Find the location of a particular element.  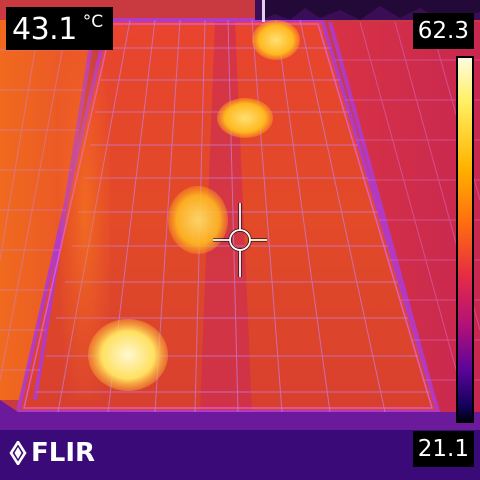

scale-min-value: 21.1 is located at coordinates (443, 449).